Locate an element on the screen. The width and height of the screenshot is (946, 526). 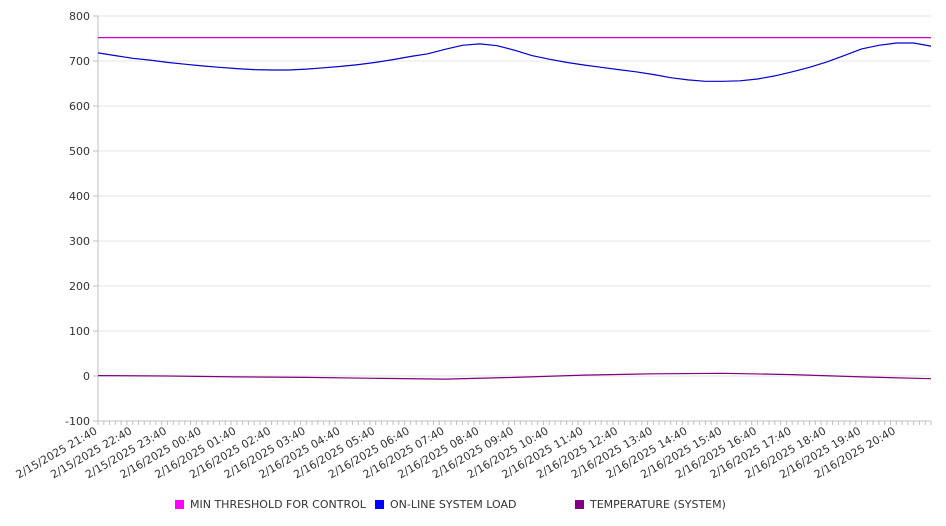
legend-swatch-min-threshold is located at coordinates (179, 504).